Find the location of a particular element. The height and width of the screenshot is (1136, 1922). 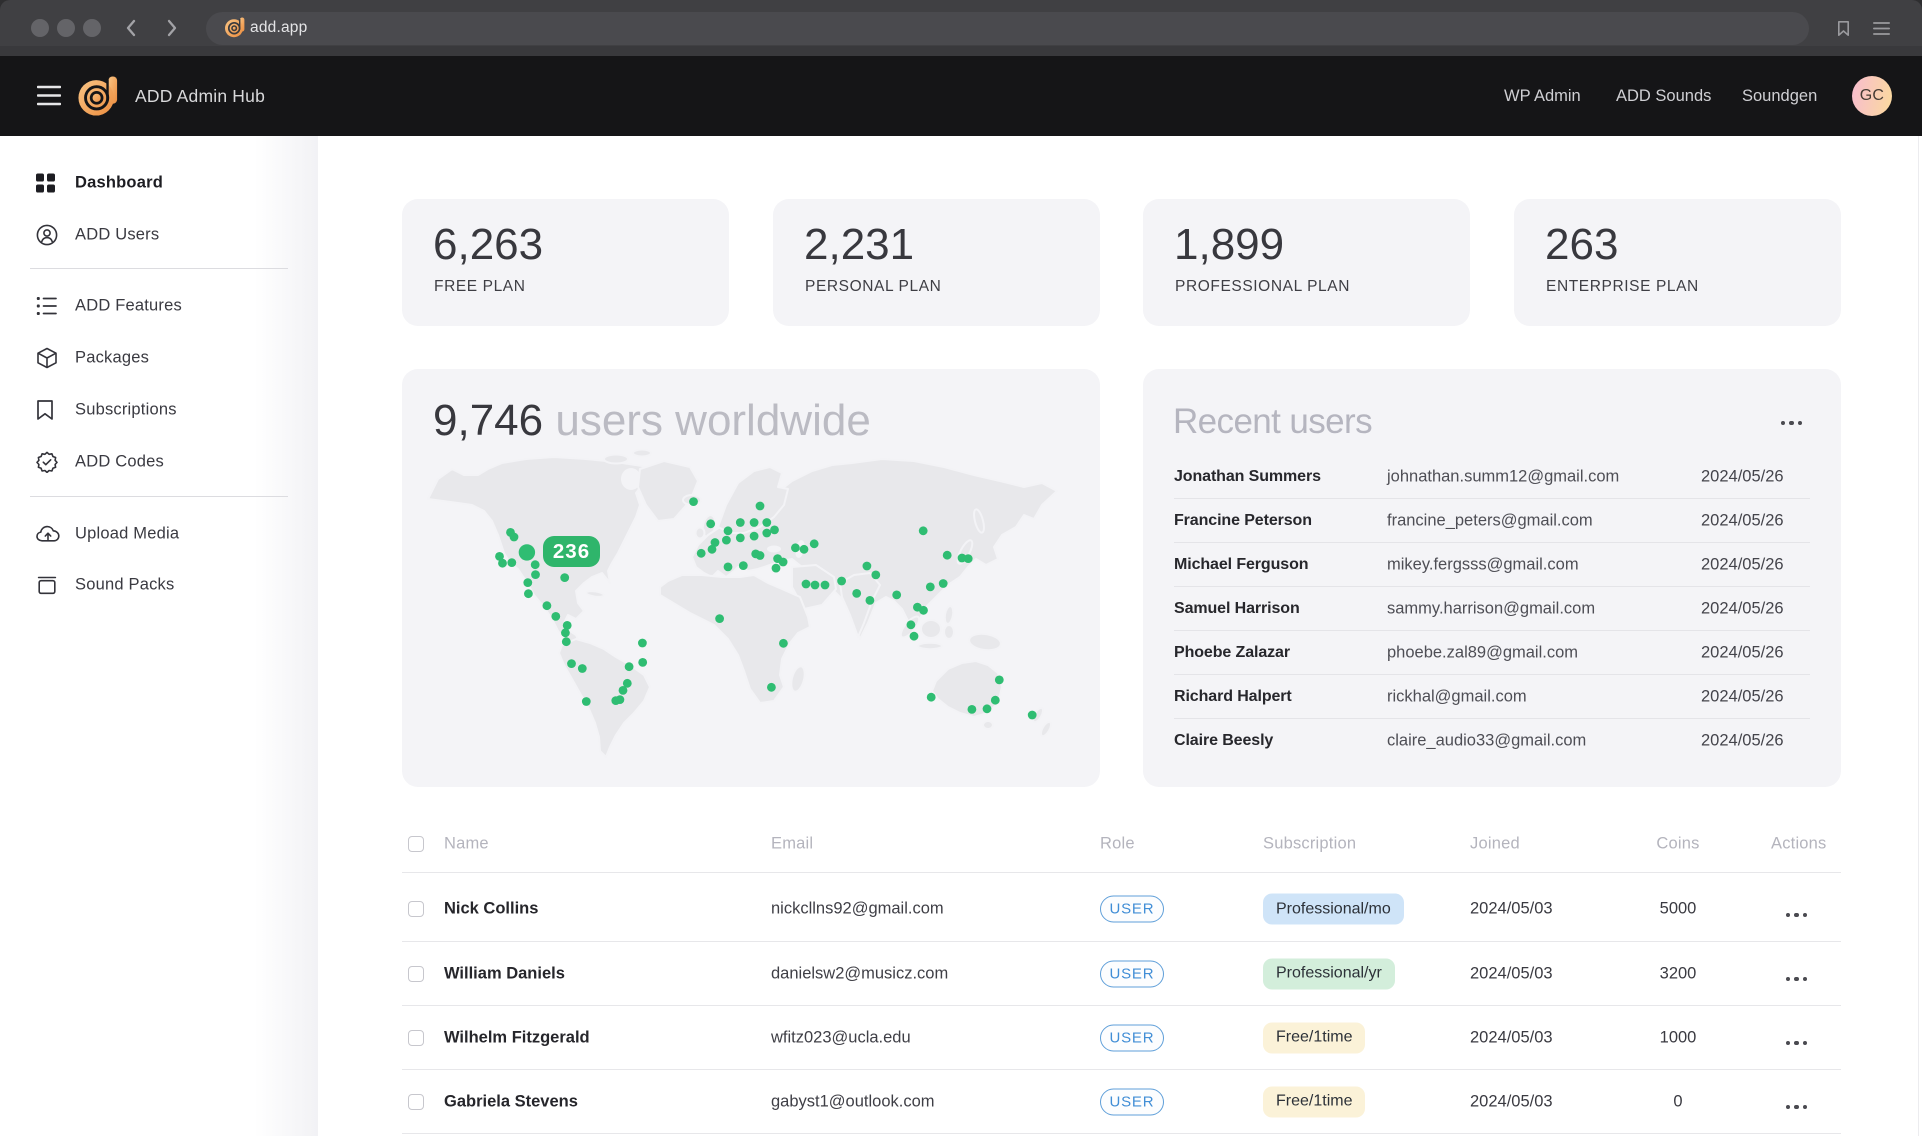

svg-text: 236 is located at coordinates (571, 551).